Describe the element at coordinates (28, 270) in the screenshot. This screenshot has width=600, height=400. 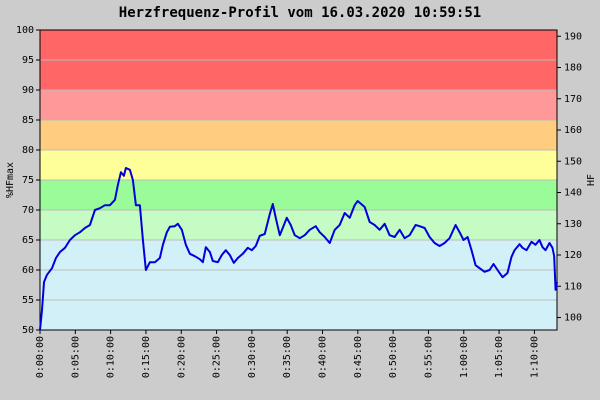
I see `y-tick-label: 60` at that location.